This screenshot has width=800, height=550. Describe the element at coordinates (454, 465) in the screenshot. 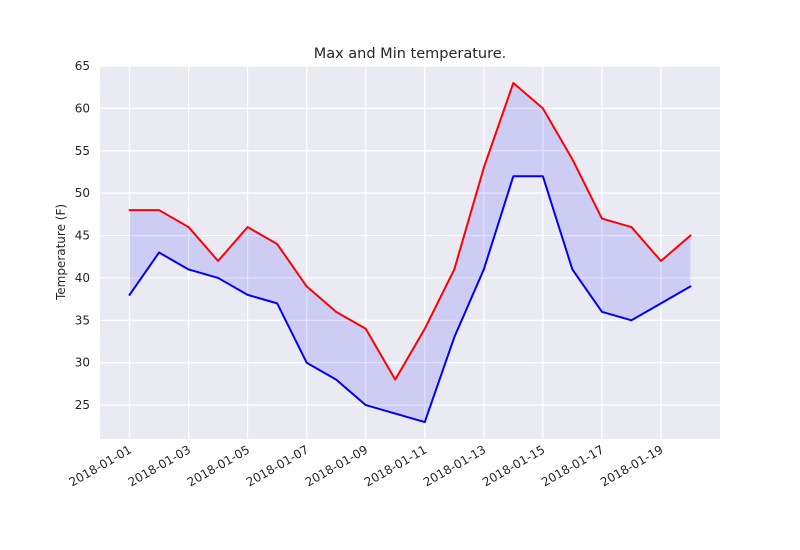

I see `x-tick-label: 2018-01-13` at that location.